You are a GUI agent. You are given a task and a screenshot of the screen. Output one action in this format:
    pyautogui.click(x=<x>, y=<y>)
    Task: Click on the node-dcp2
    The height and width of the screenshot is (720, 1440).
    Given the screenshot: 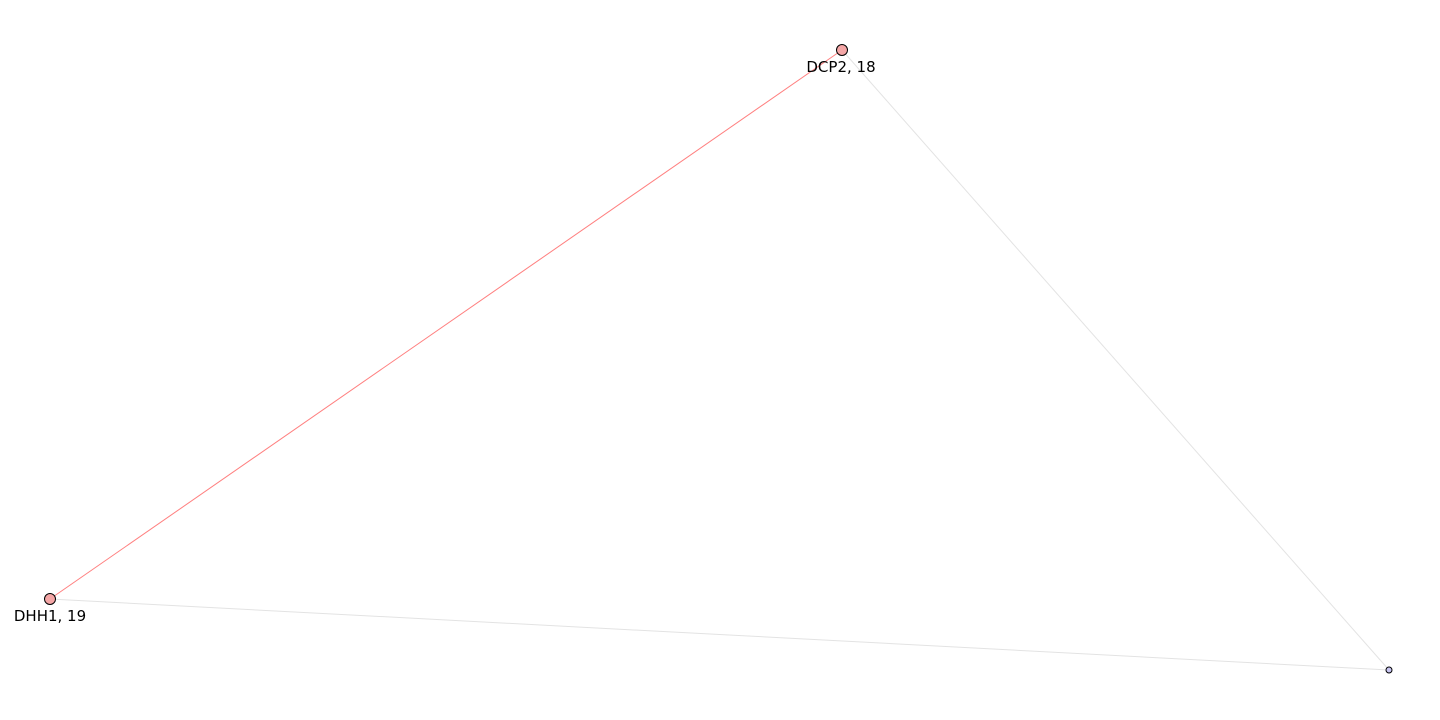 What is the action you would take?
    pyautogui.click(x=842, y=50)
    